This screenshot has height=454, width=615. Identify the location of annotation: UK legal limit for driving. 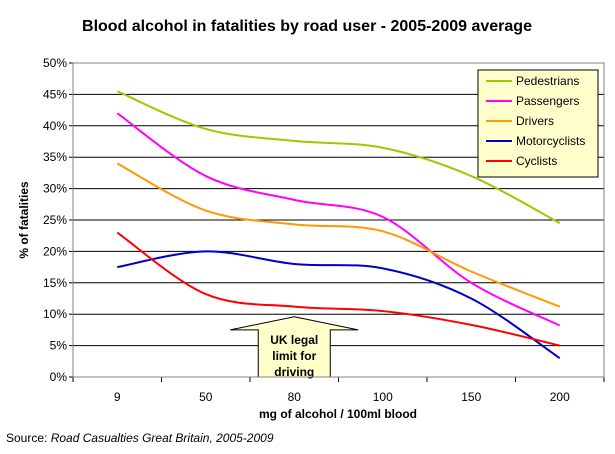
(294, 347).